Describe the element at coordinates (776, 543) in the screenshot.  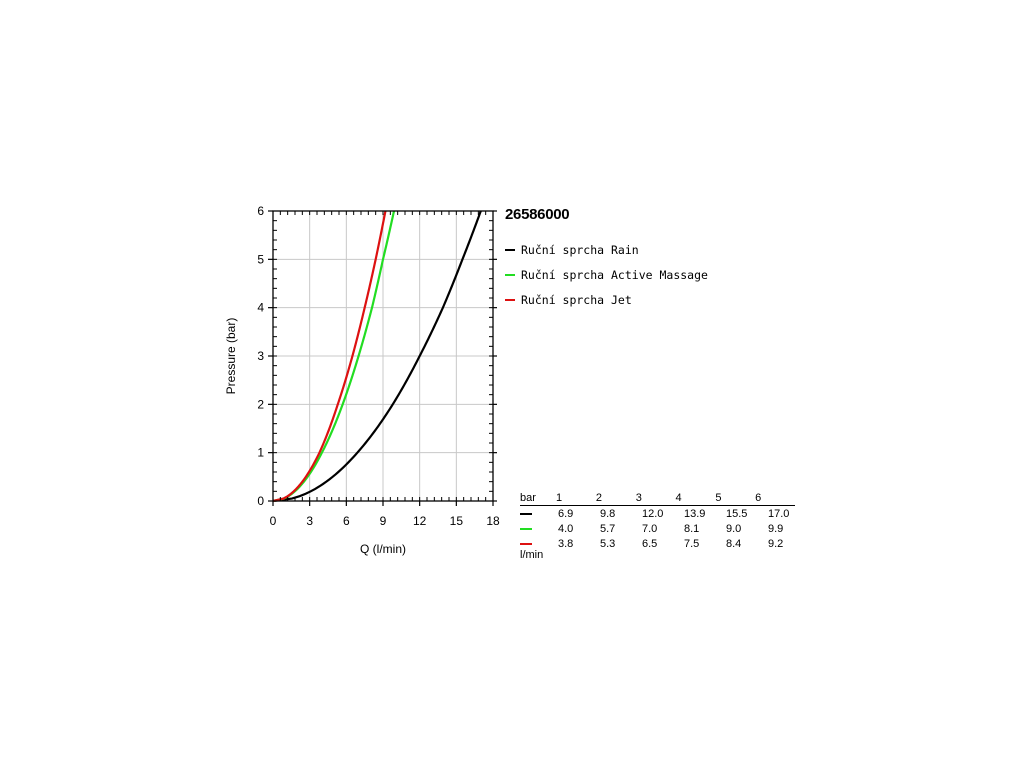
I see `table-cell: 9.2` at that location.